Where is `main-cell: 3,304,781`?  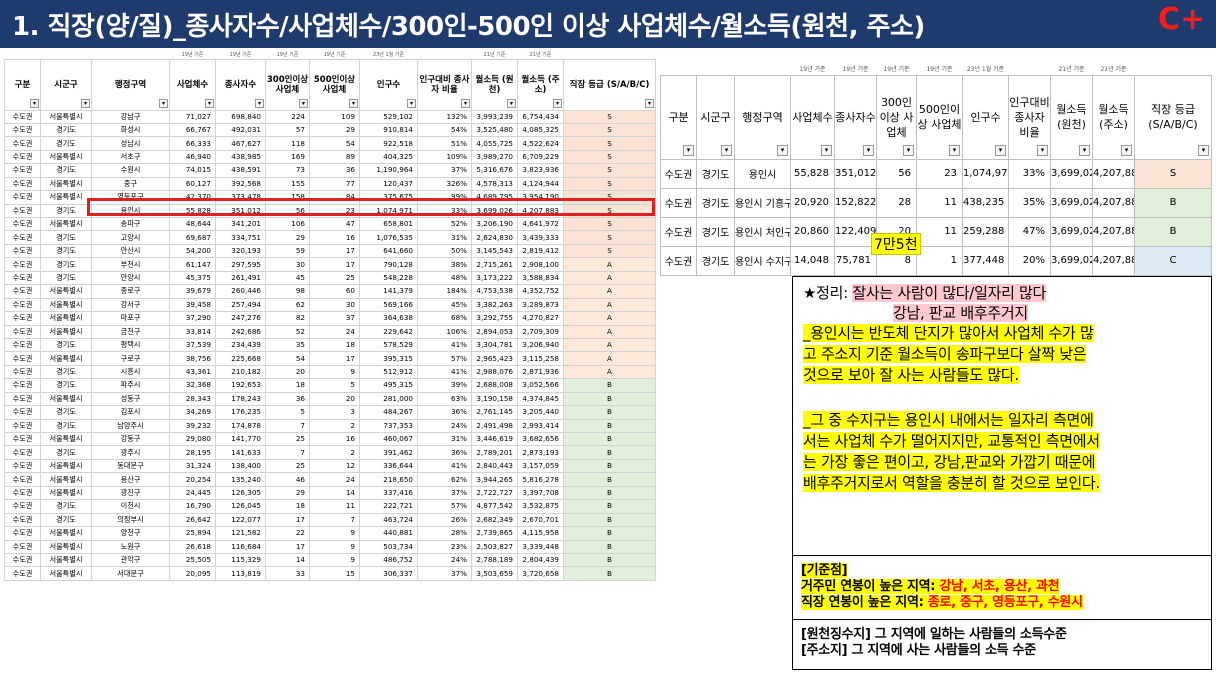
main-cell: 3,304,781 is located at coordinates (494, 345).